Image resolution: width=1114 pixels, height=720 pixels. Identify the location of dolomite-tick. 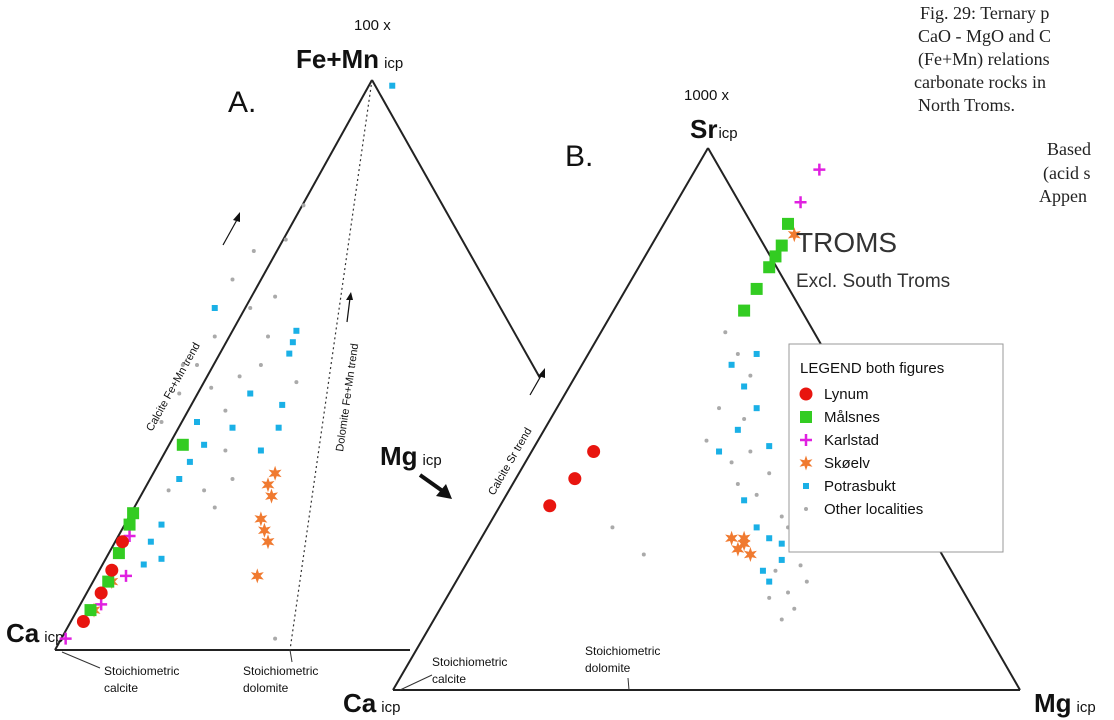
(291, 656).